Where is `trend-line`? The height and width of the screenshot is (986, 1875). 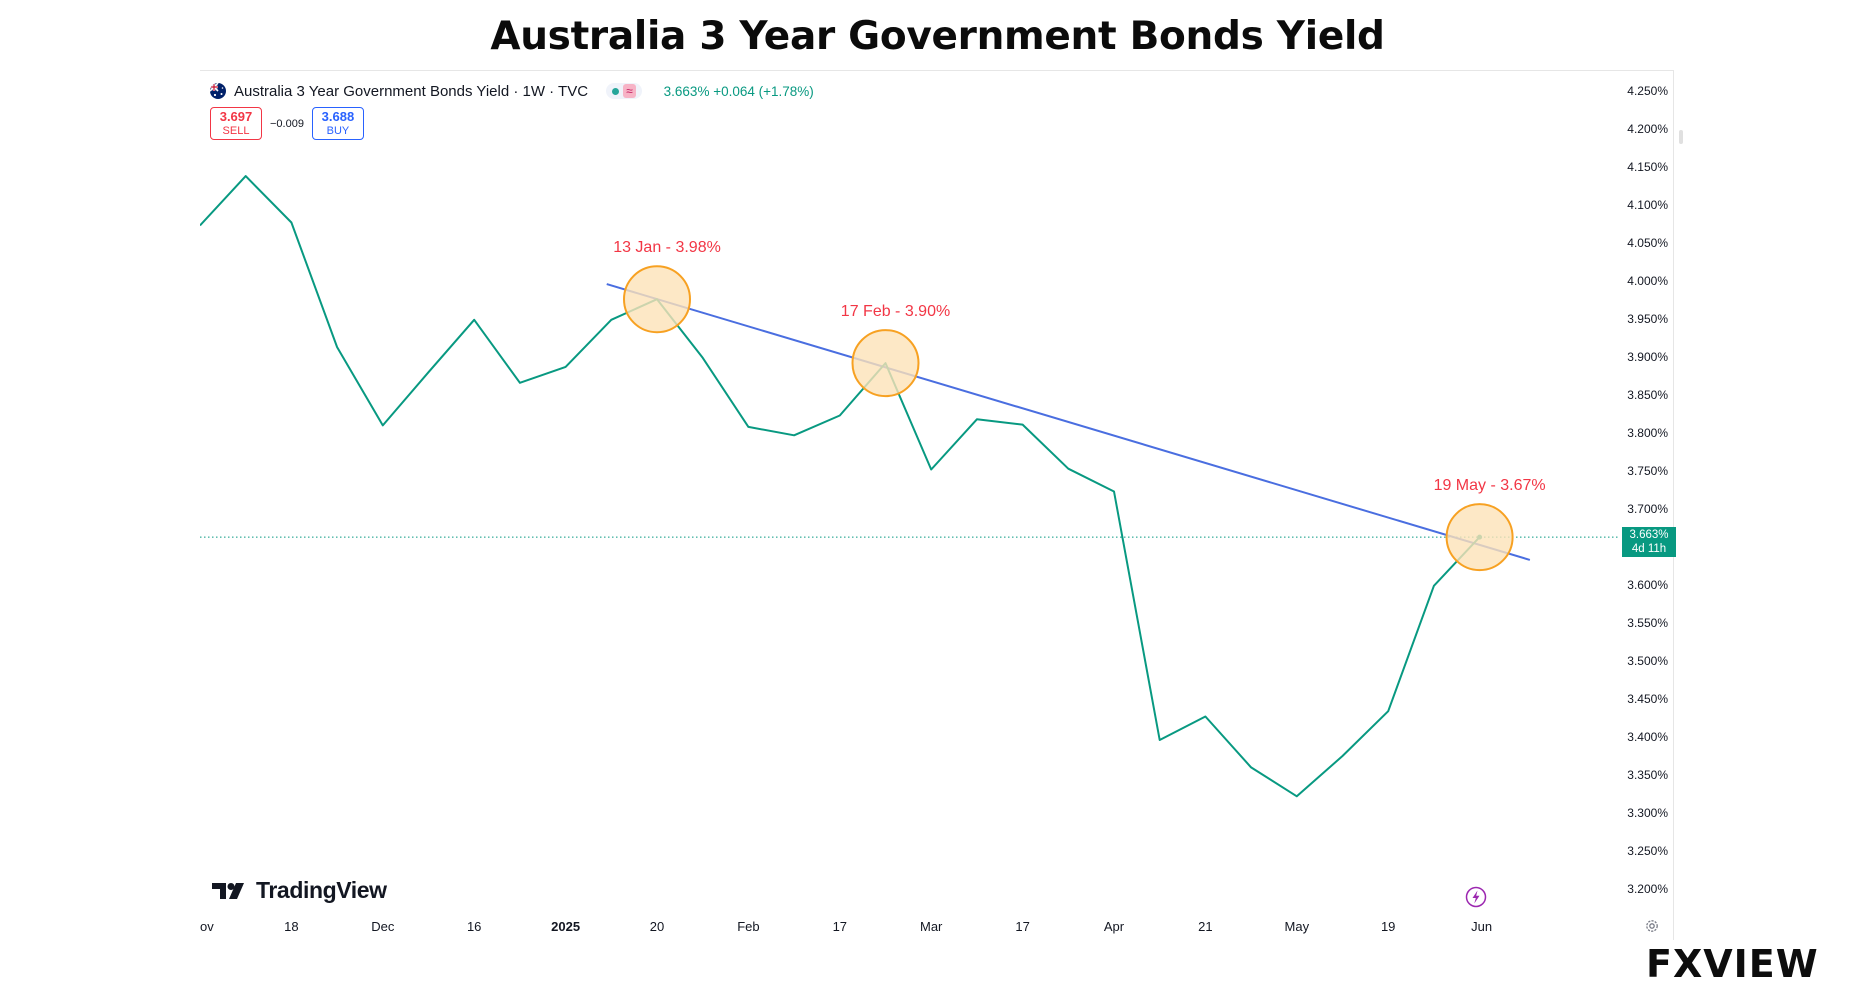
trend-line is located at coordinates (1068, 422).